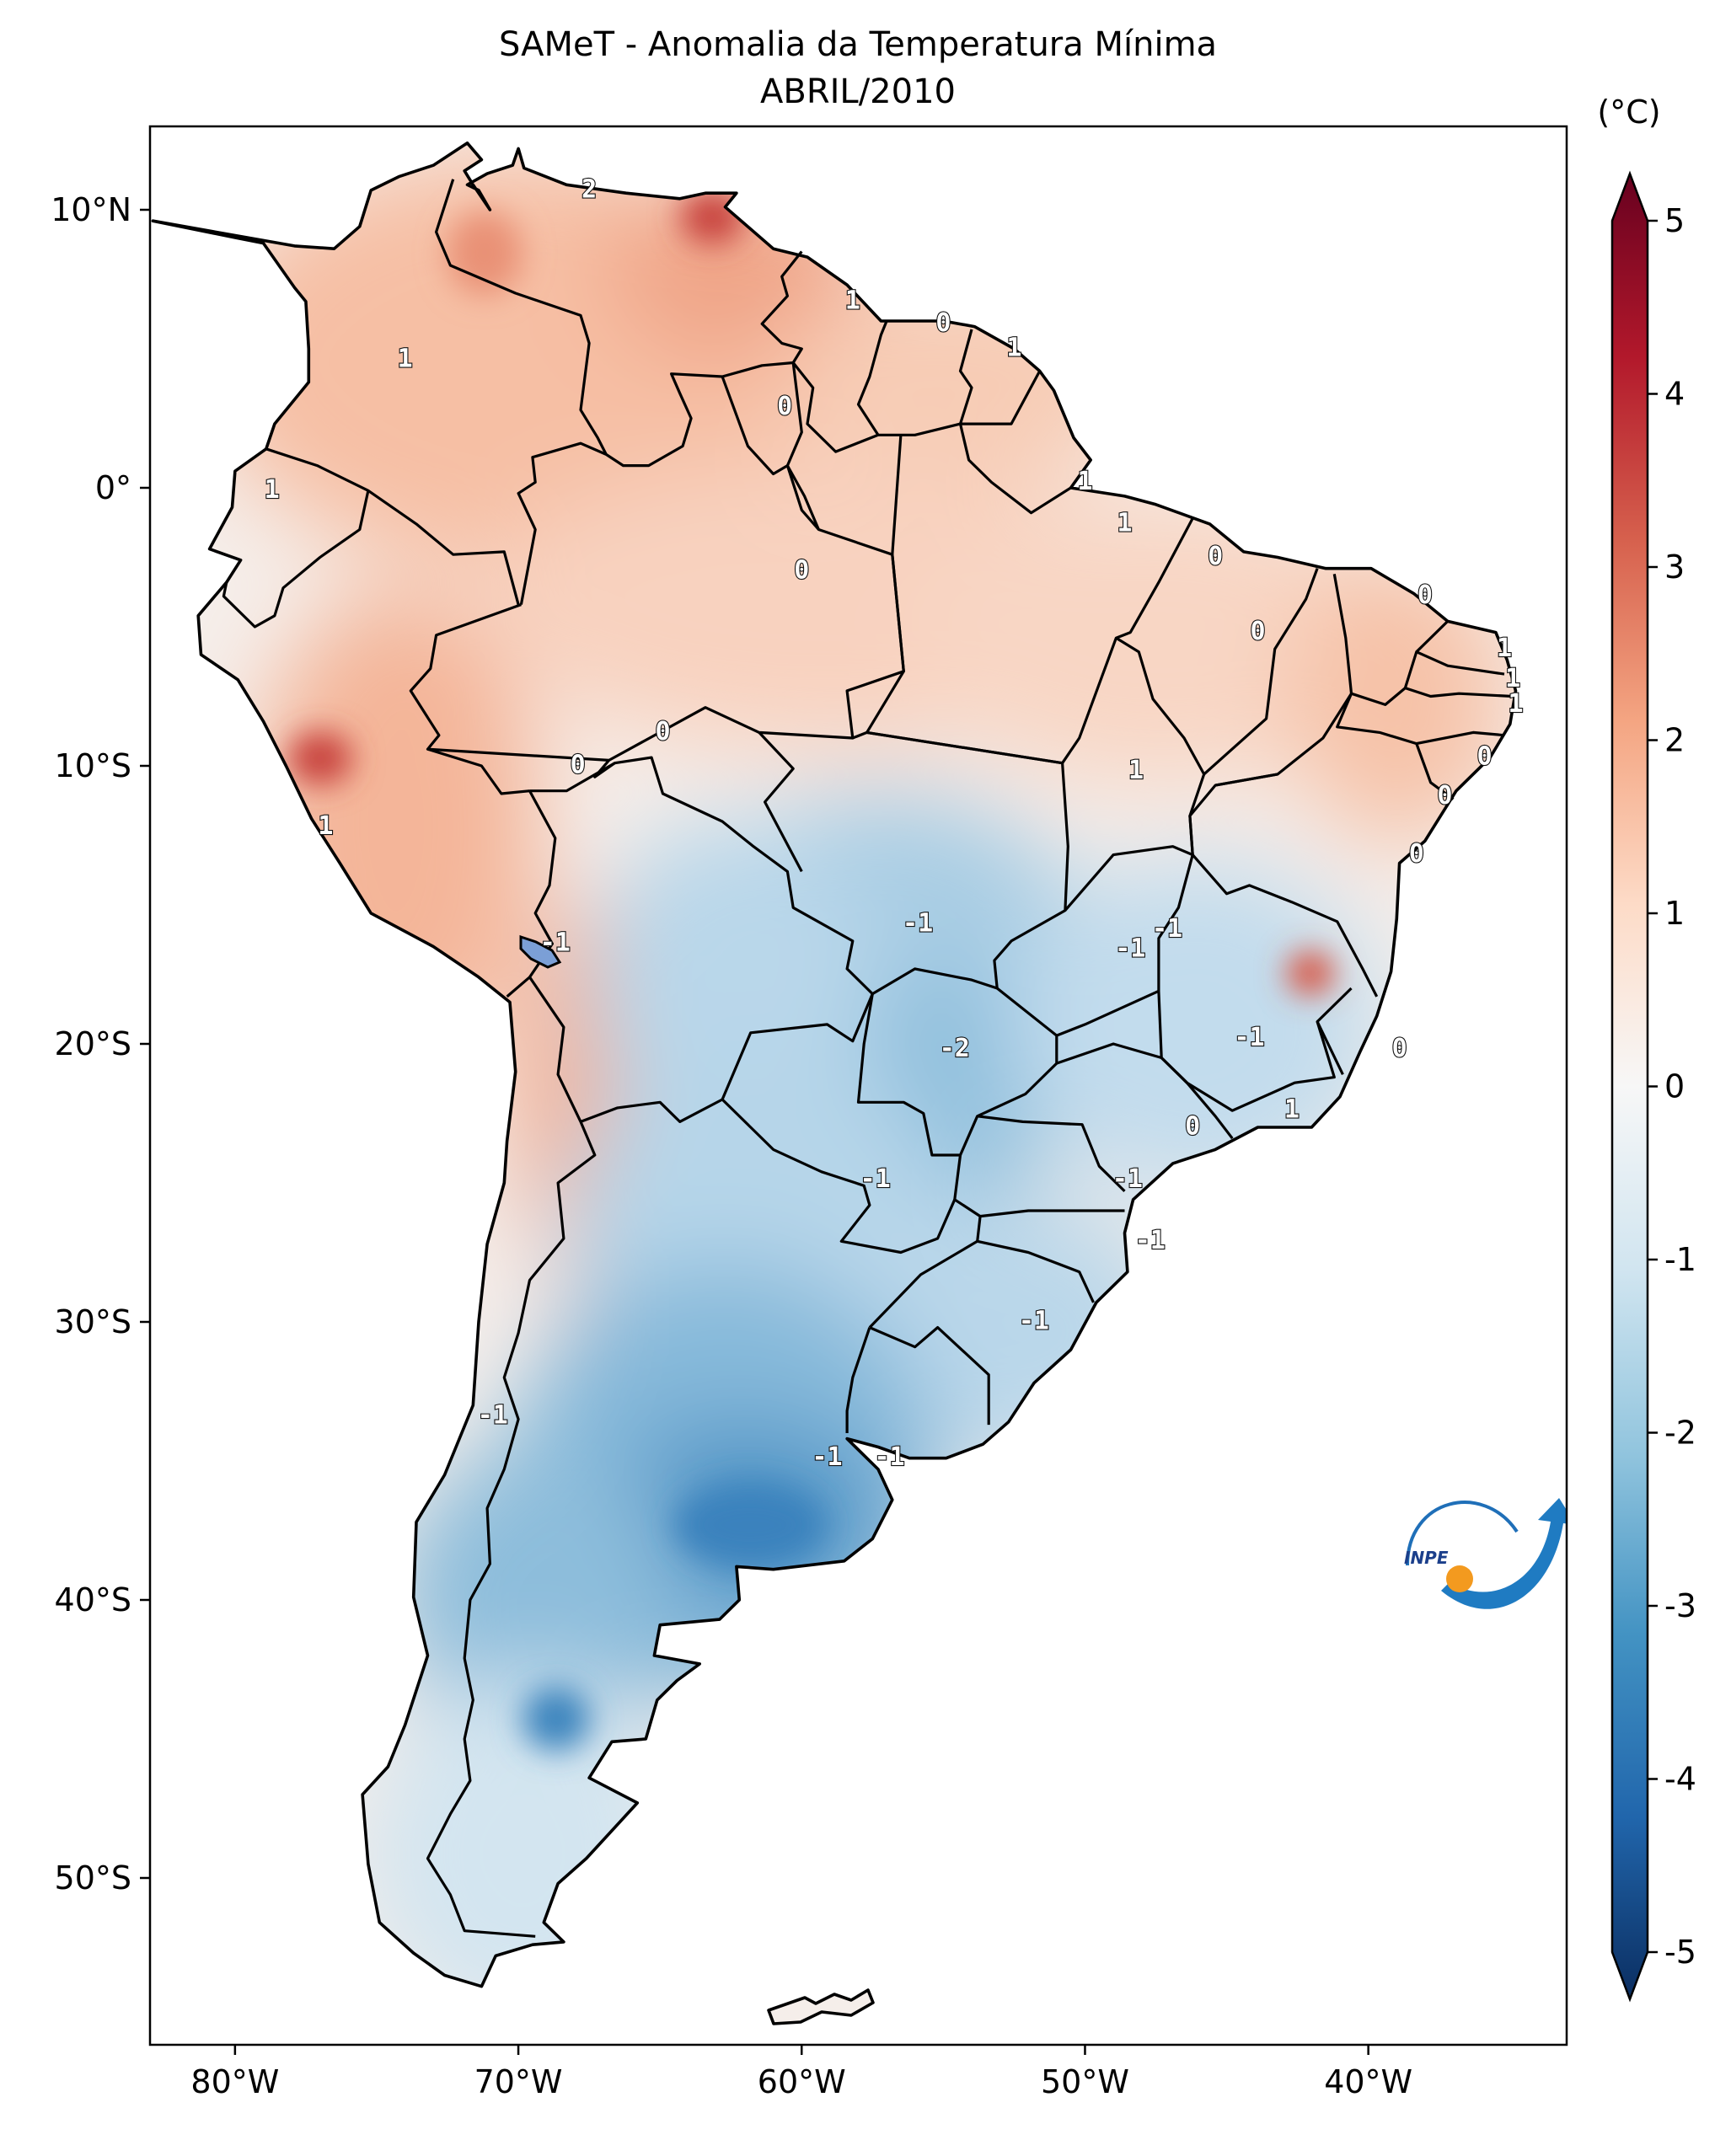 Image resolution: width=1731 pixels, height=2156 pixels. I want to click on border-peru-brazil, so click(469, 699).